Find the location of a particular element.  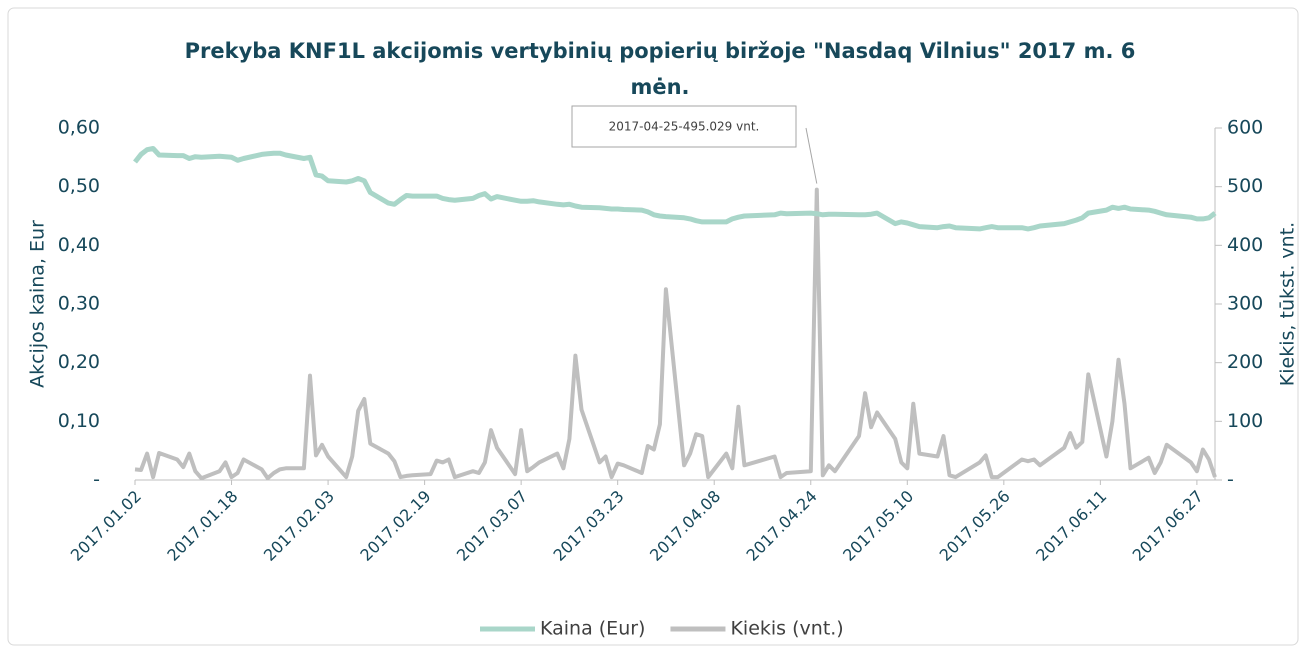

y2-tick-label: - is located at coordinates (1230, 480).